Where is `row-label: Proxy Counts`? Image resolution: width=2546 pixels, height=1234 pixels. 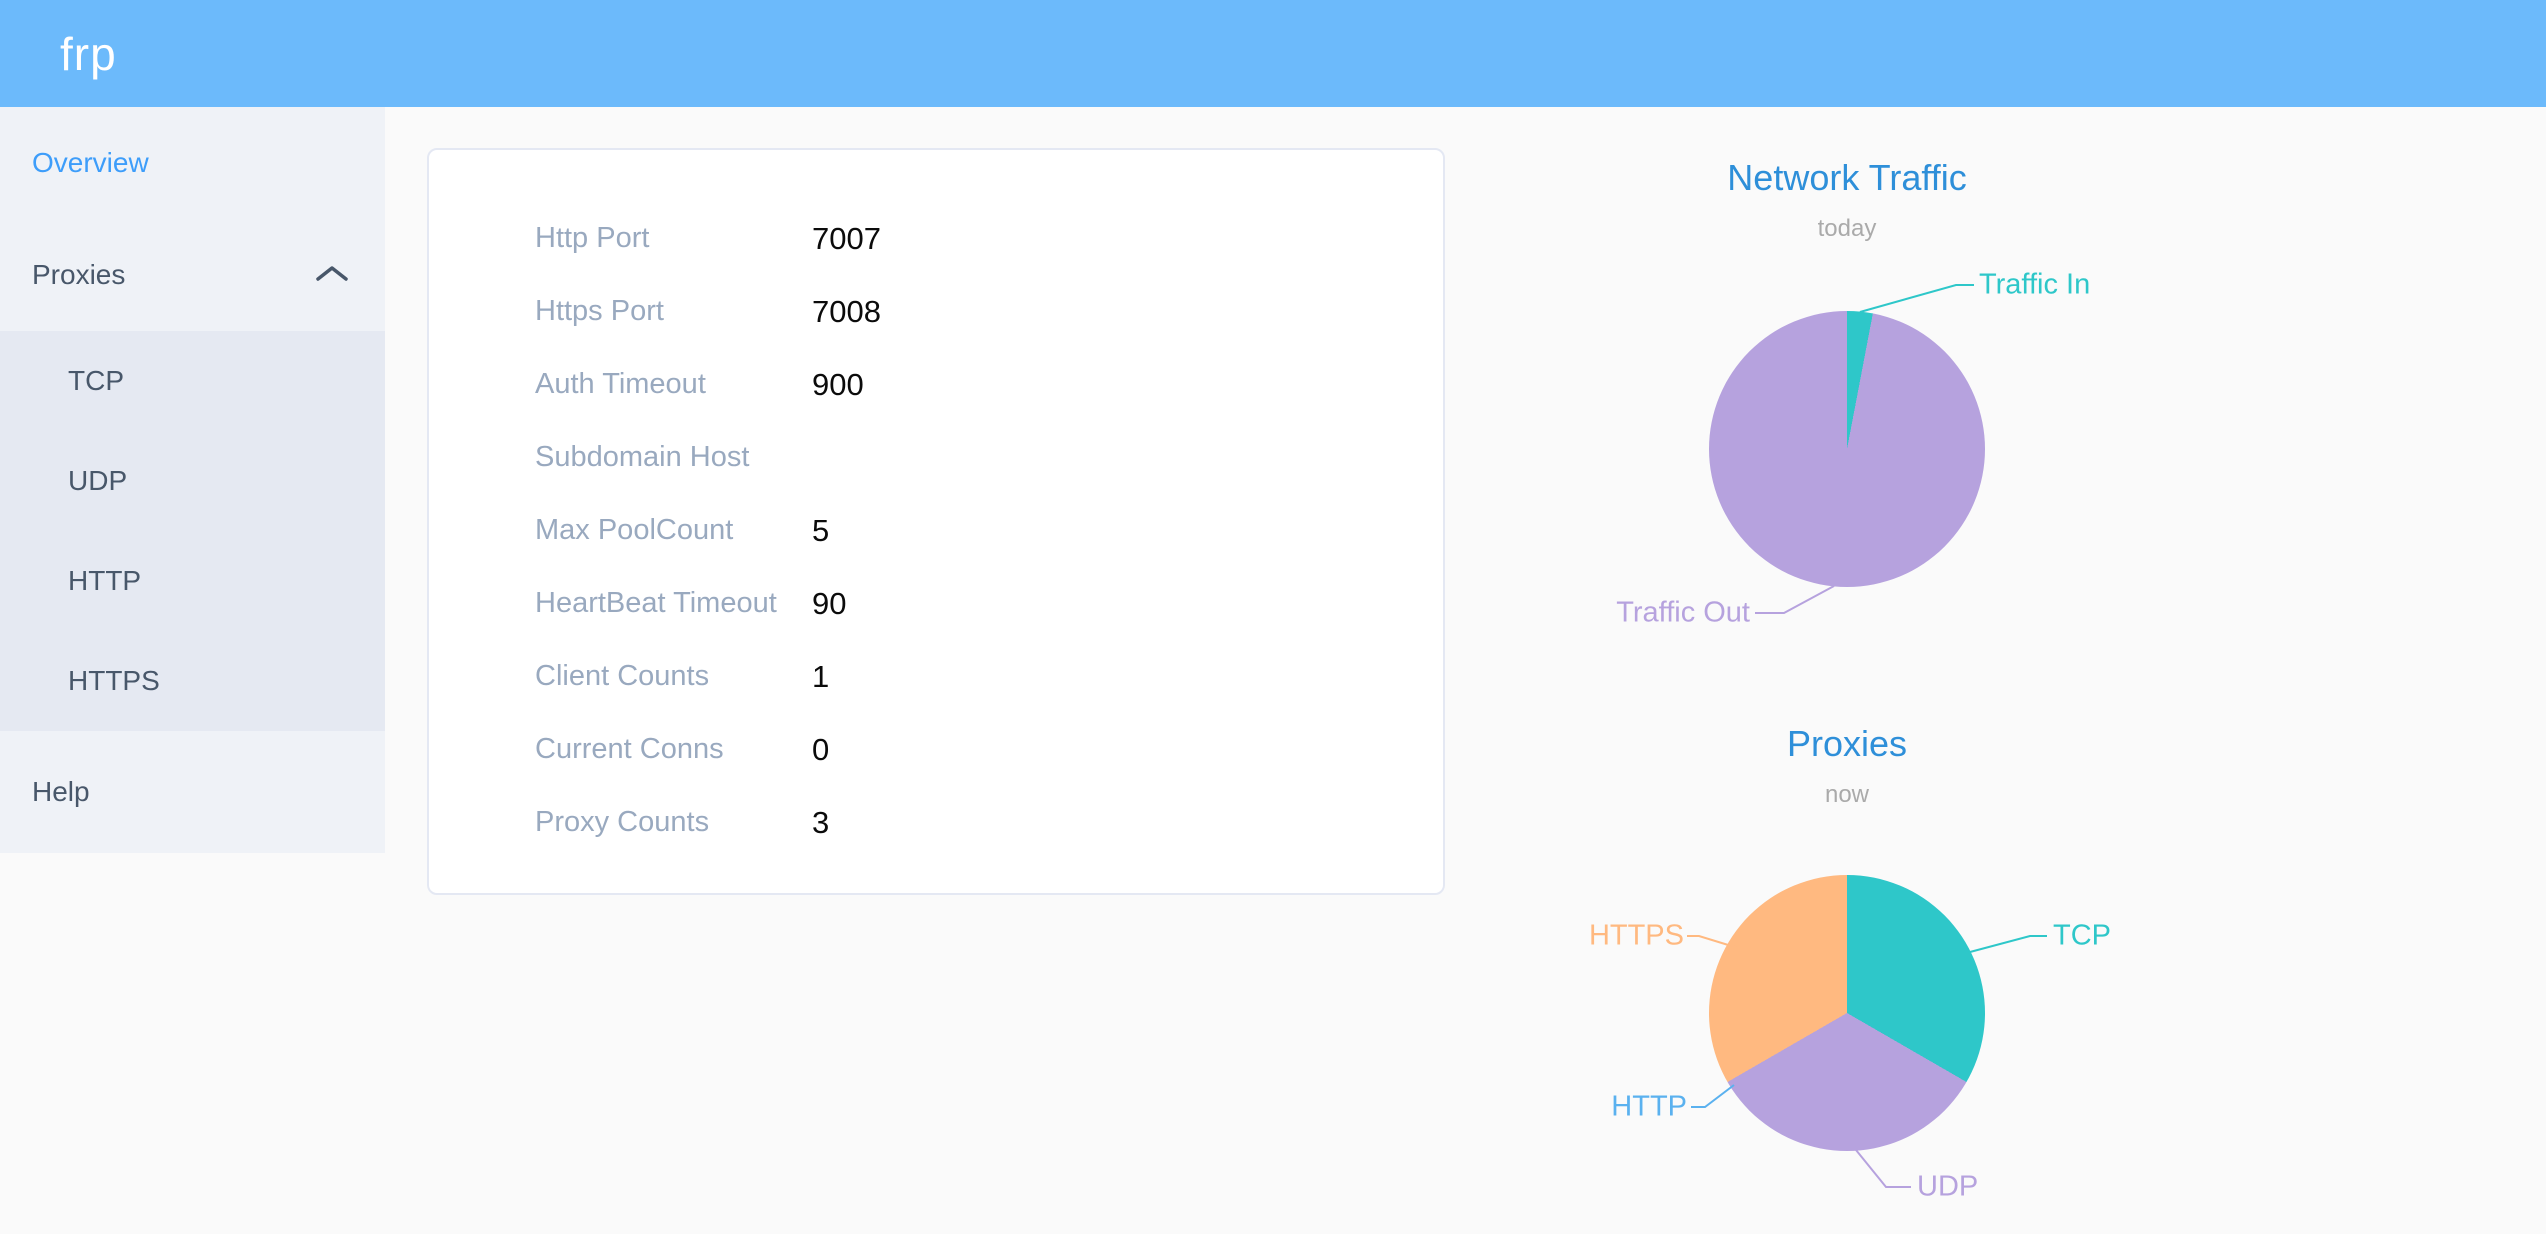
row-label: Proxy Counts is located at coordinates (622, 822).